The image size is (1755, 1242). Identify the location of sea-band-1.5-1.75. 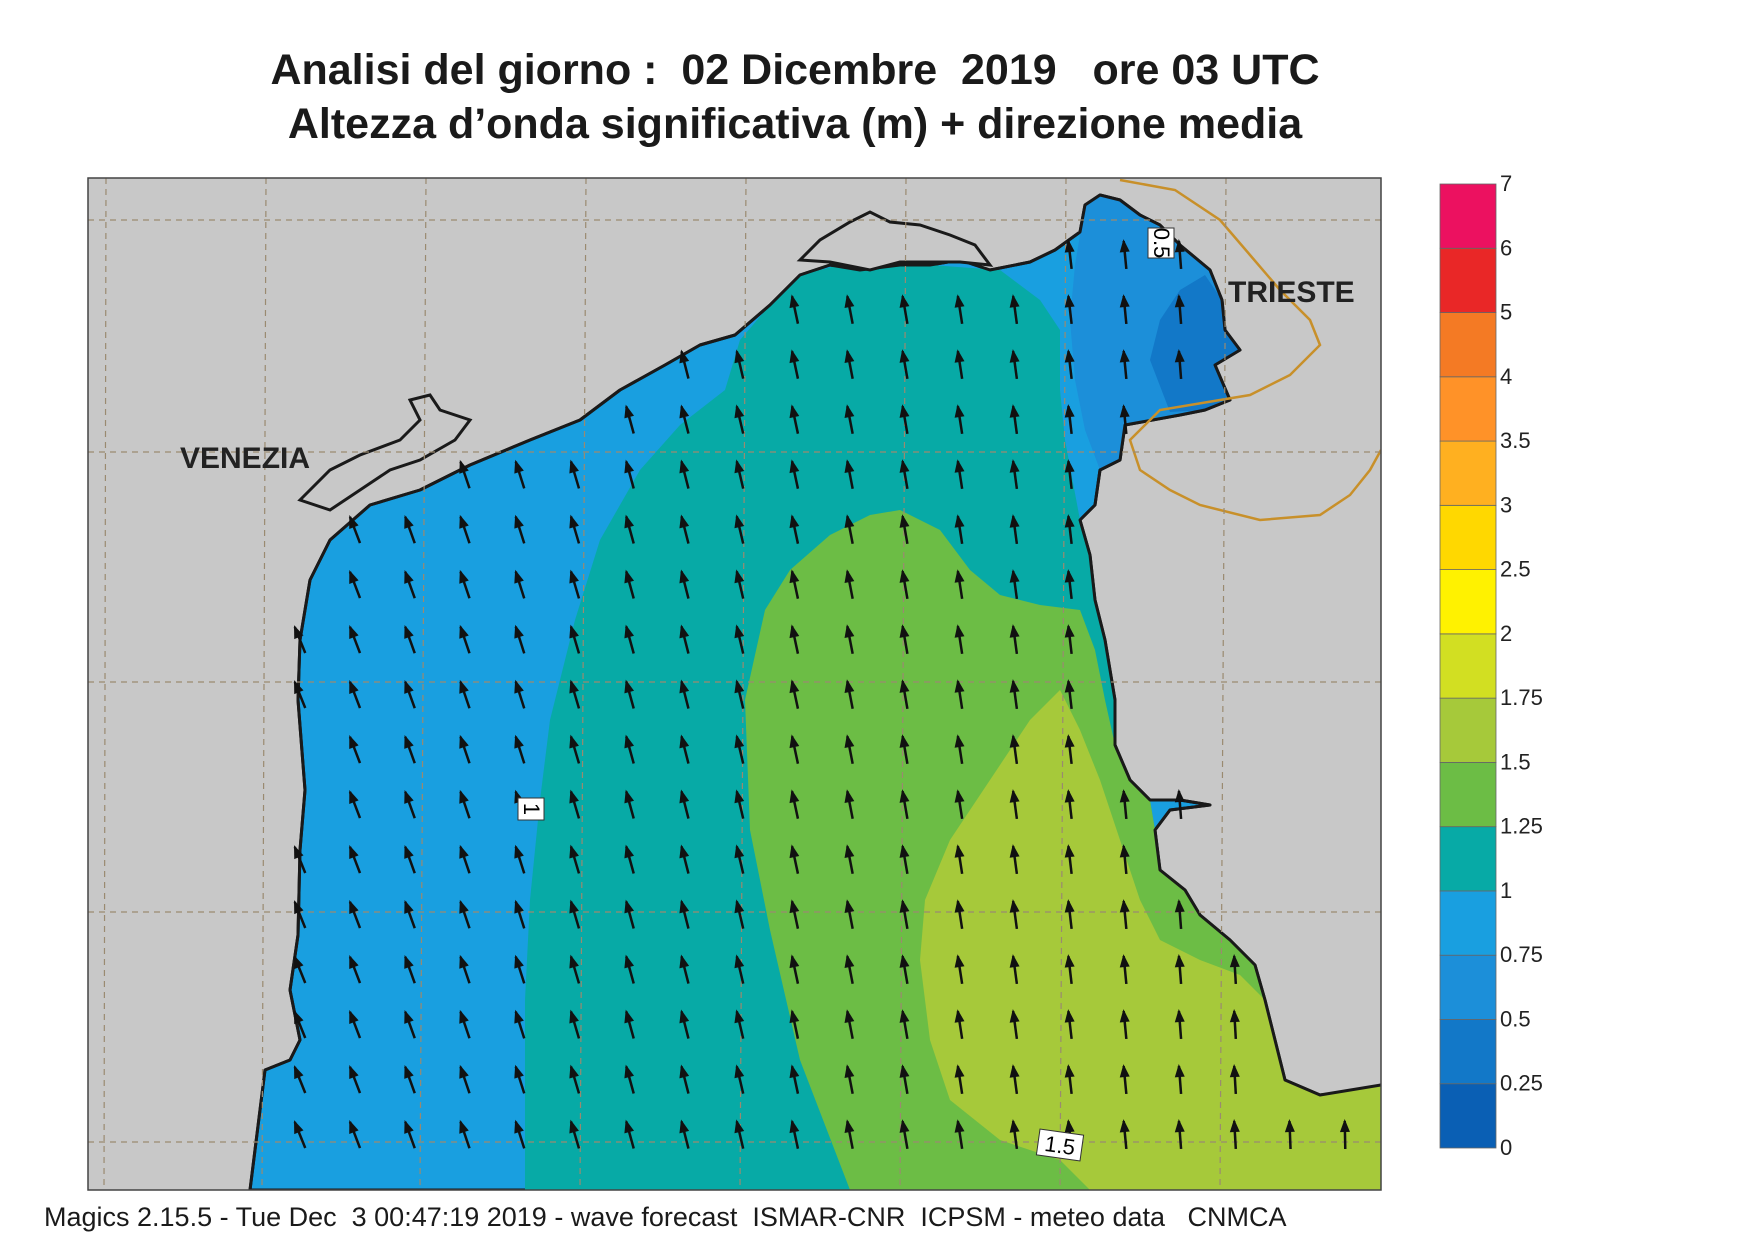
(1150, 940).